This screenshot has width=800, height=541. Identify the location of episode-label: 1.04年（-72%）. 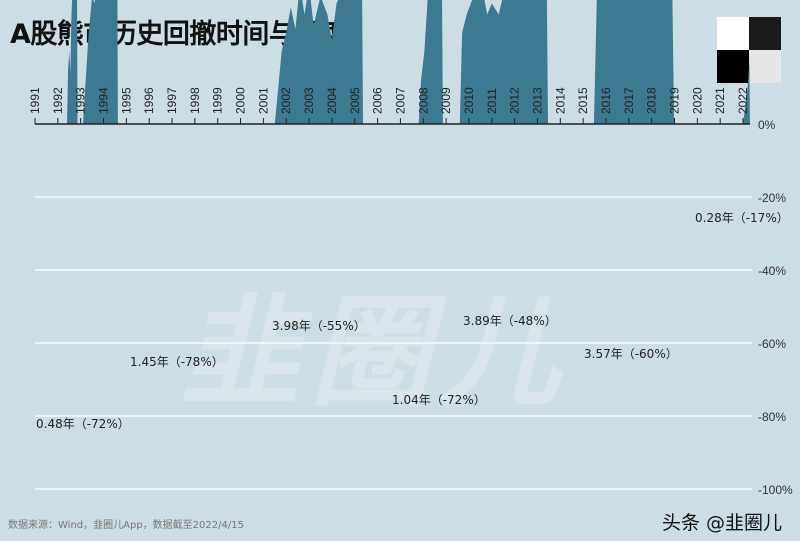
(439, 400).